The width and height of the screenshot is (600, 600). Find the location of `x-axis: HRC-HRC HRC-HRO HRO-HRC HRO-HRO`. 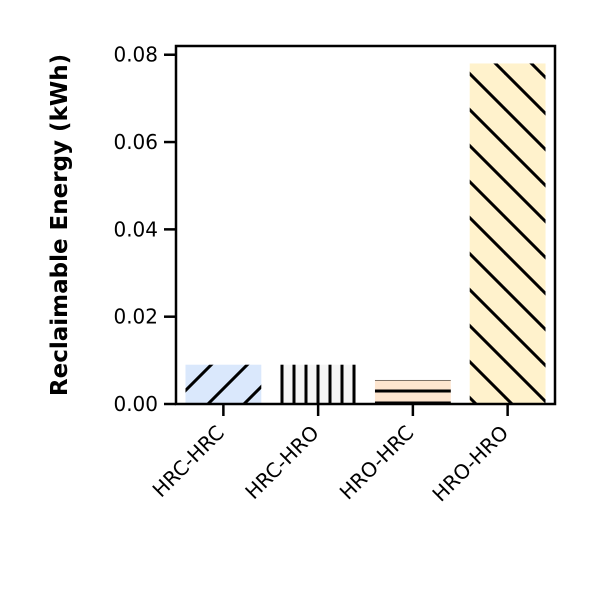

x-axis: HRC-HRC HRC-HRO HRO-HRC HRO-HRO is located at coordinates (331, 455).